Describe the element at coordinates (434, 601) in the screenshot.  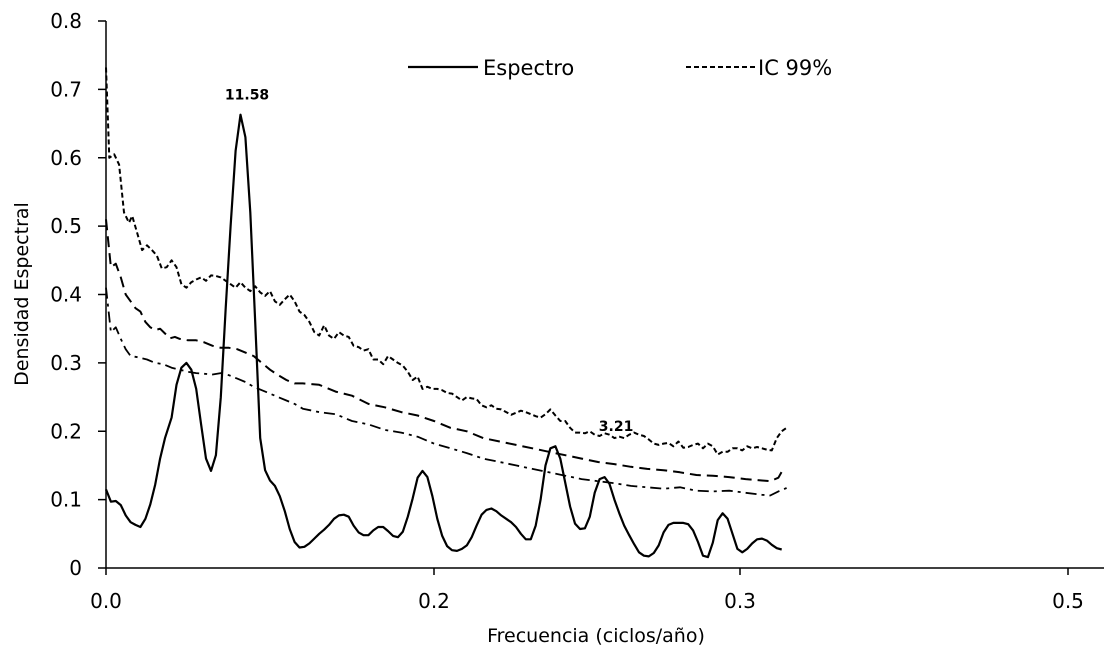
I see `x-tick-label: 0.2` at that location.